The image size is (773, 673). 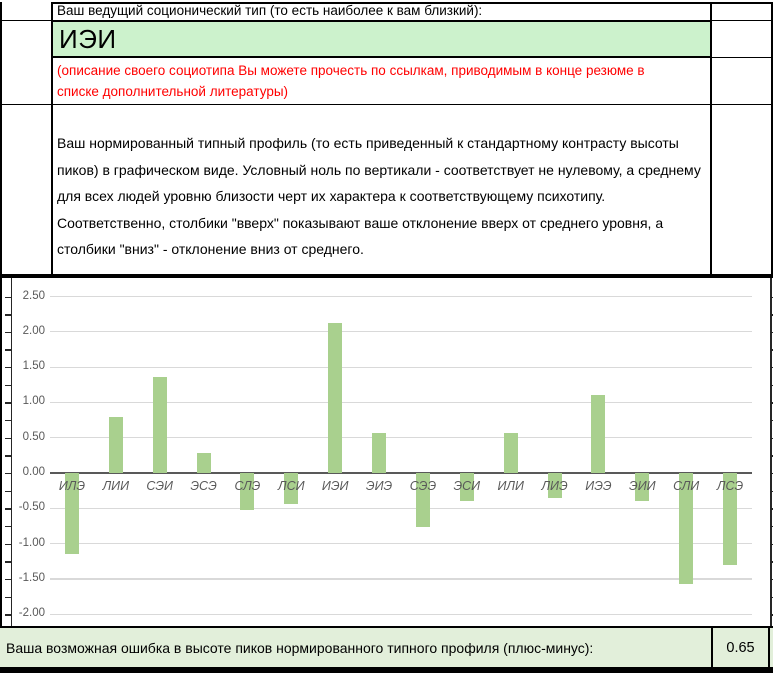 I want to click on x-axis-category-label: ЭСИ, so click(x=467, y=486).